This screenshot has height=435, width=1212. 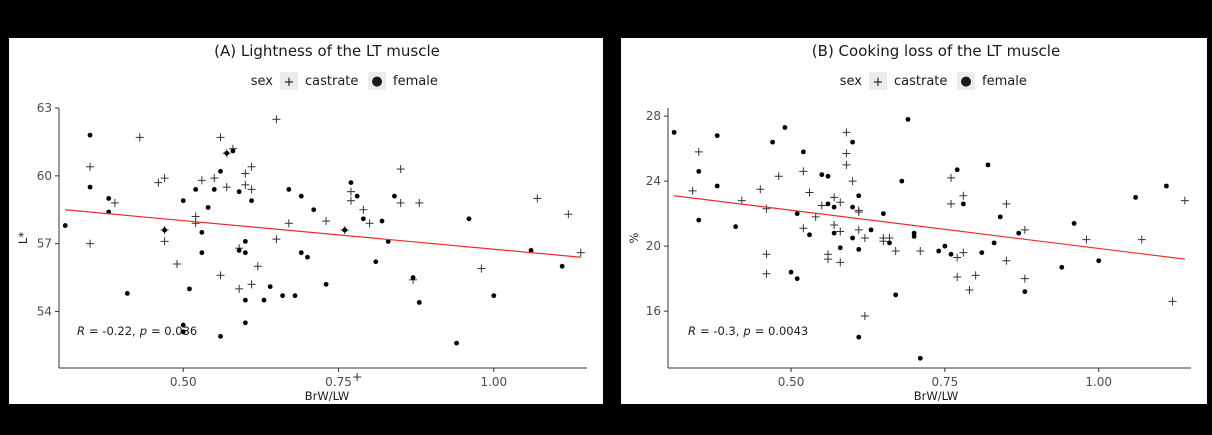 What do you see at coordinates (174, 331) in the screenshot?
I see `chart-a-p-value: = 0.036` at bounding box center [174, 331].